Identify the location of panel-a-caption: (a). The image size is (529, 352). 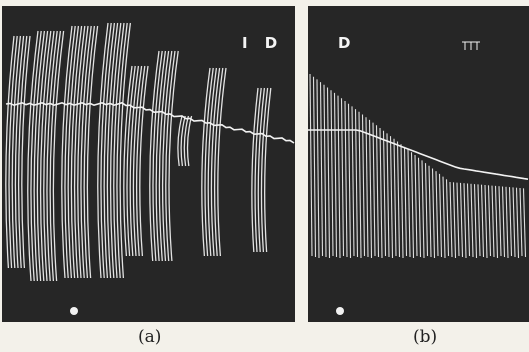
(149, 337).